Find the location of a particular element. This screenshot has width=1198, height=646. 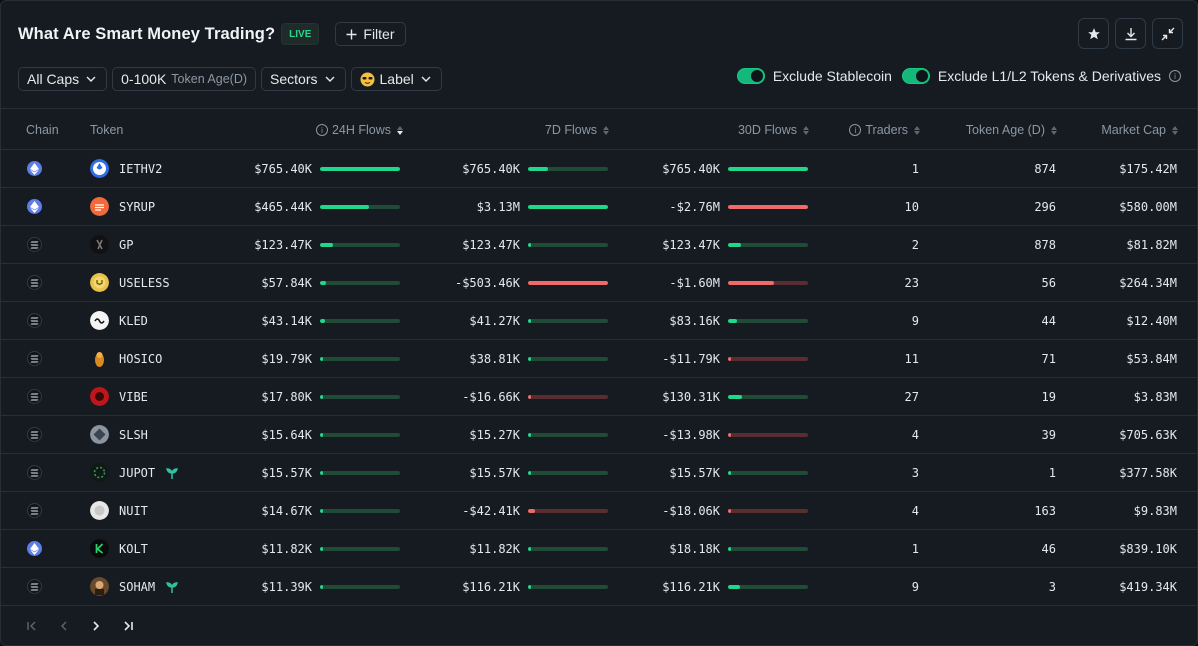

market-cap-value: $264.34M is located at coordinates (1148, 282).